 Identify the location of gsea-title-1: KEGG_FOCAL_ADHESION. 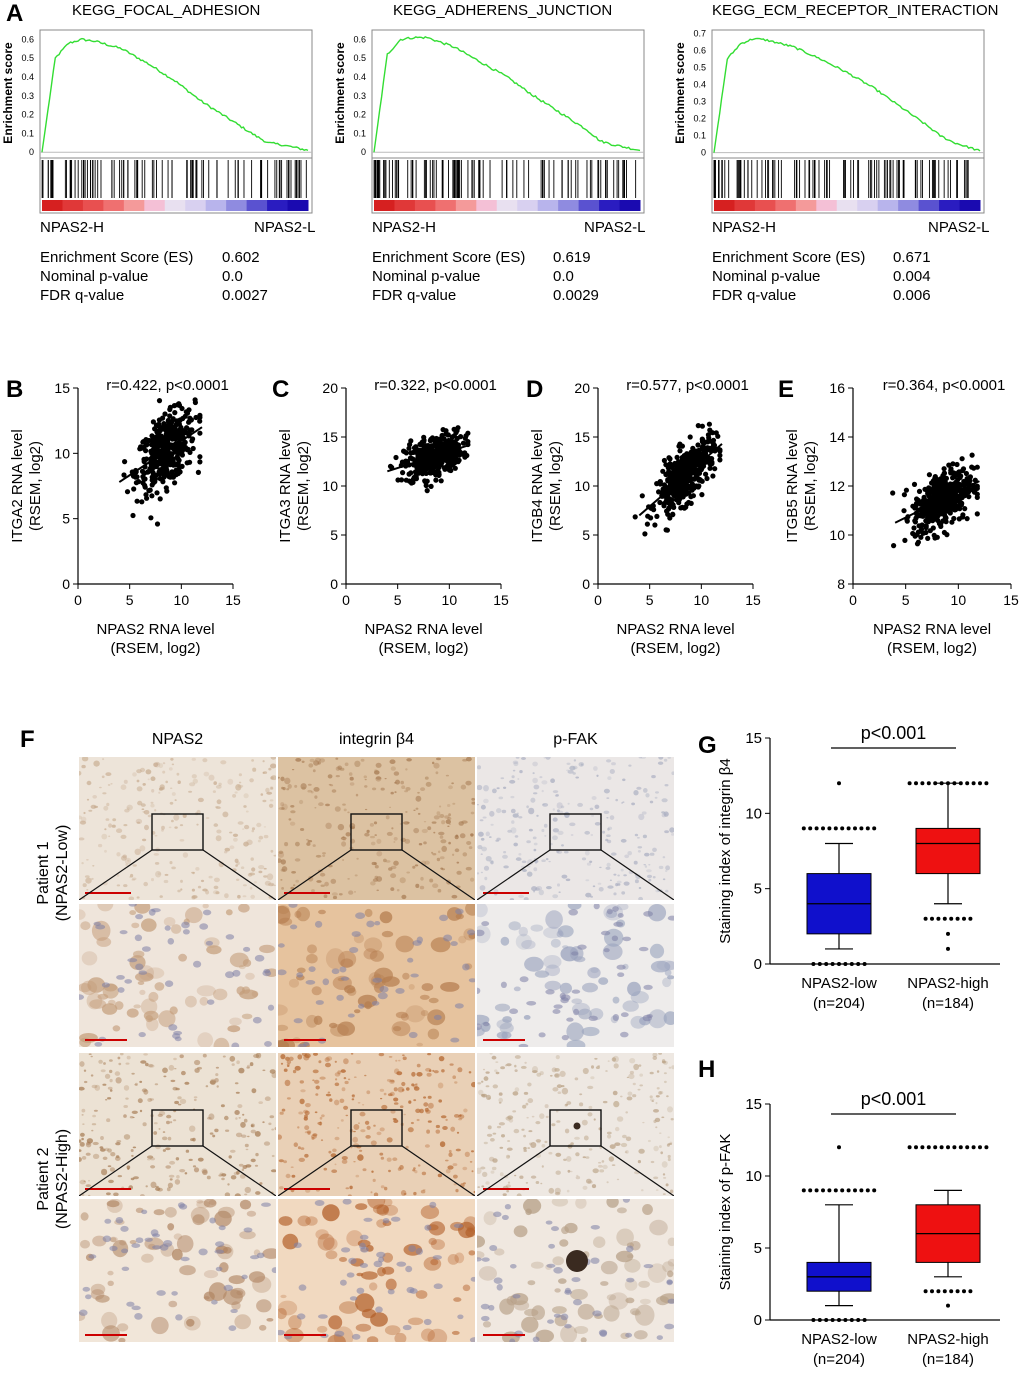
(166, 10).